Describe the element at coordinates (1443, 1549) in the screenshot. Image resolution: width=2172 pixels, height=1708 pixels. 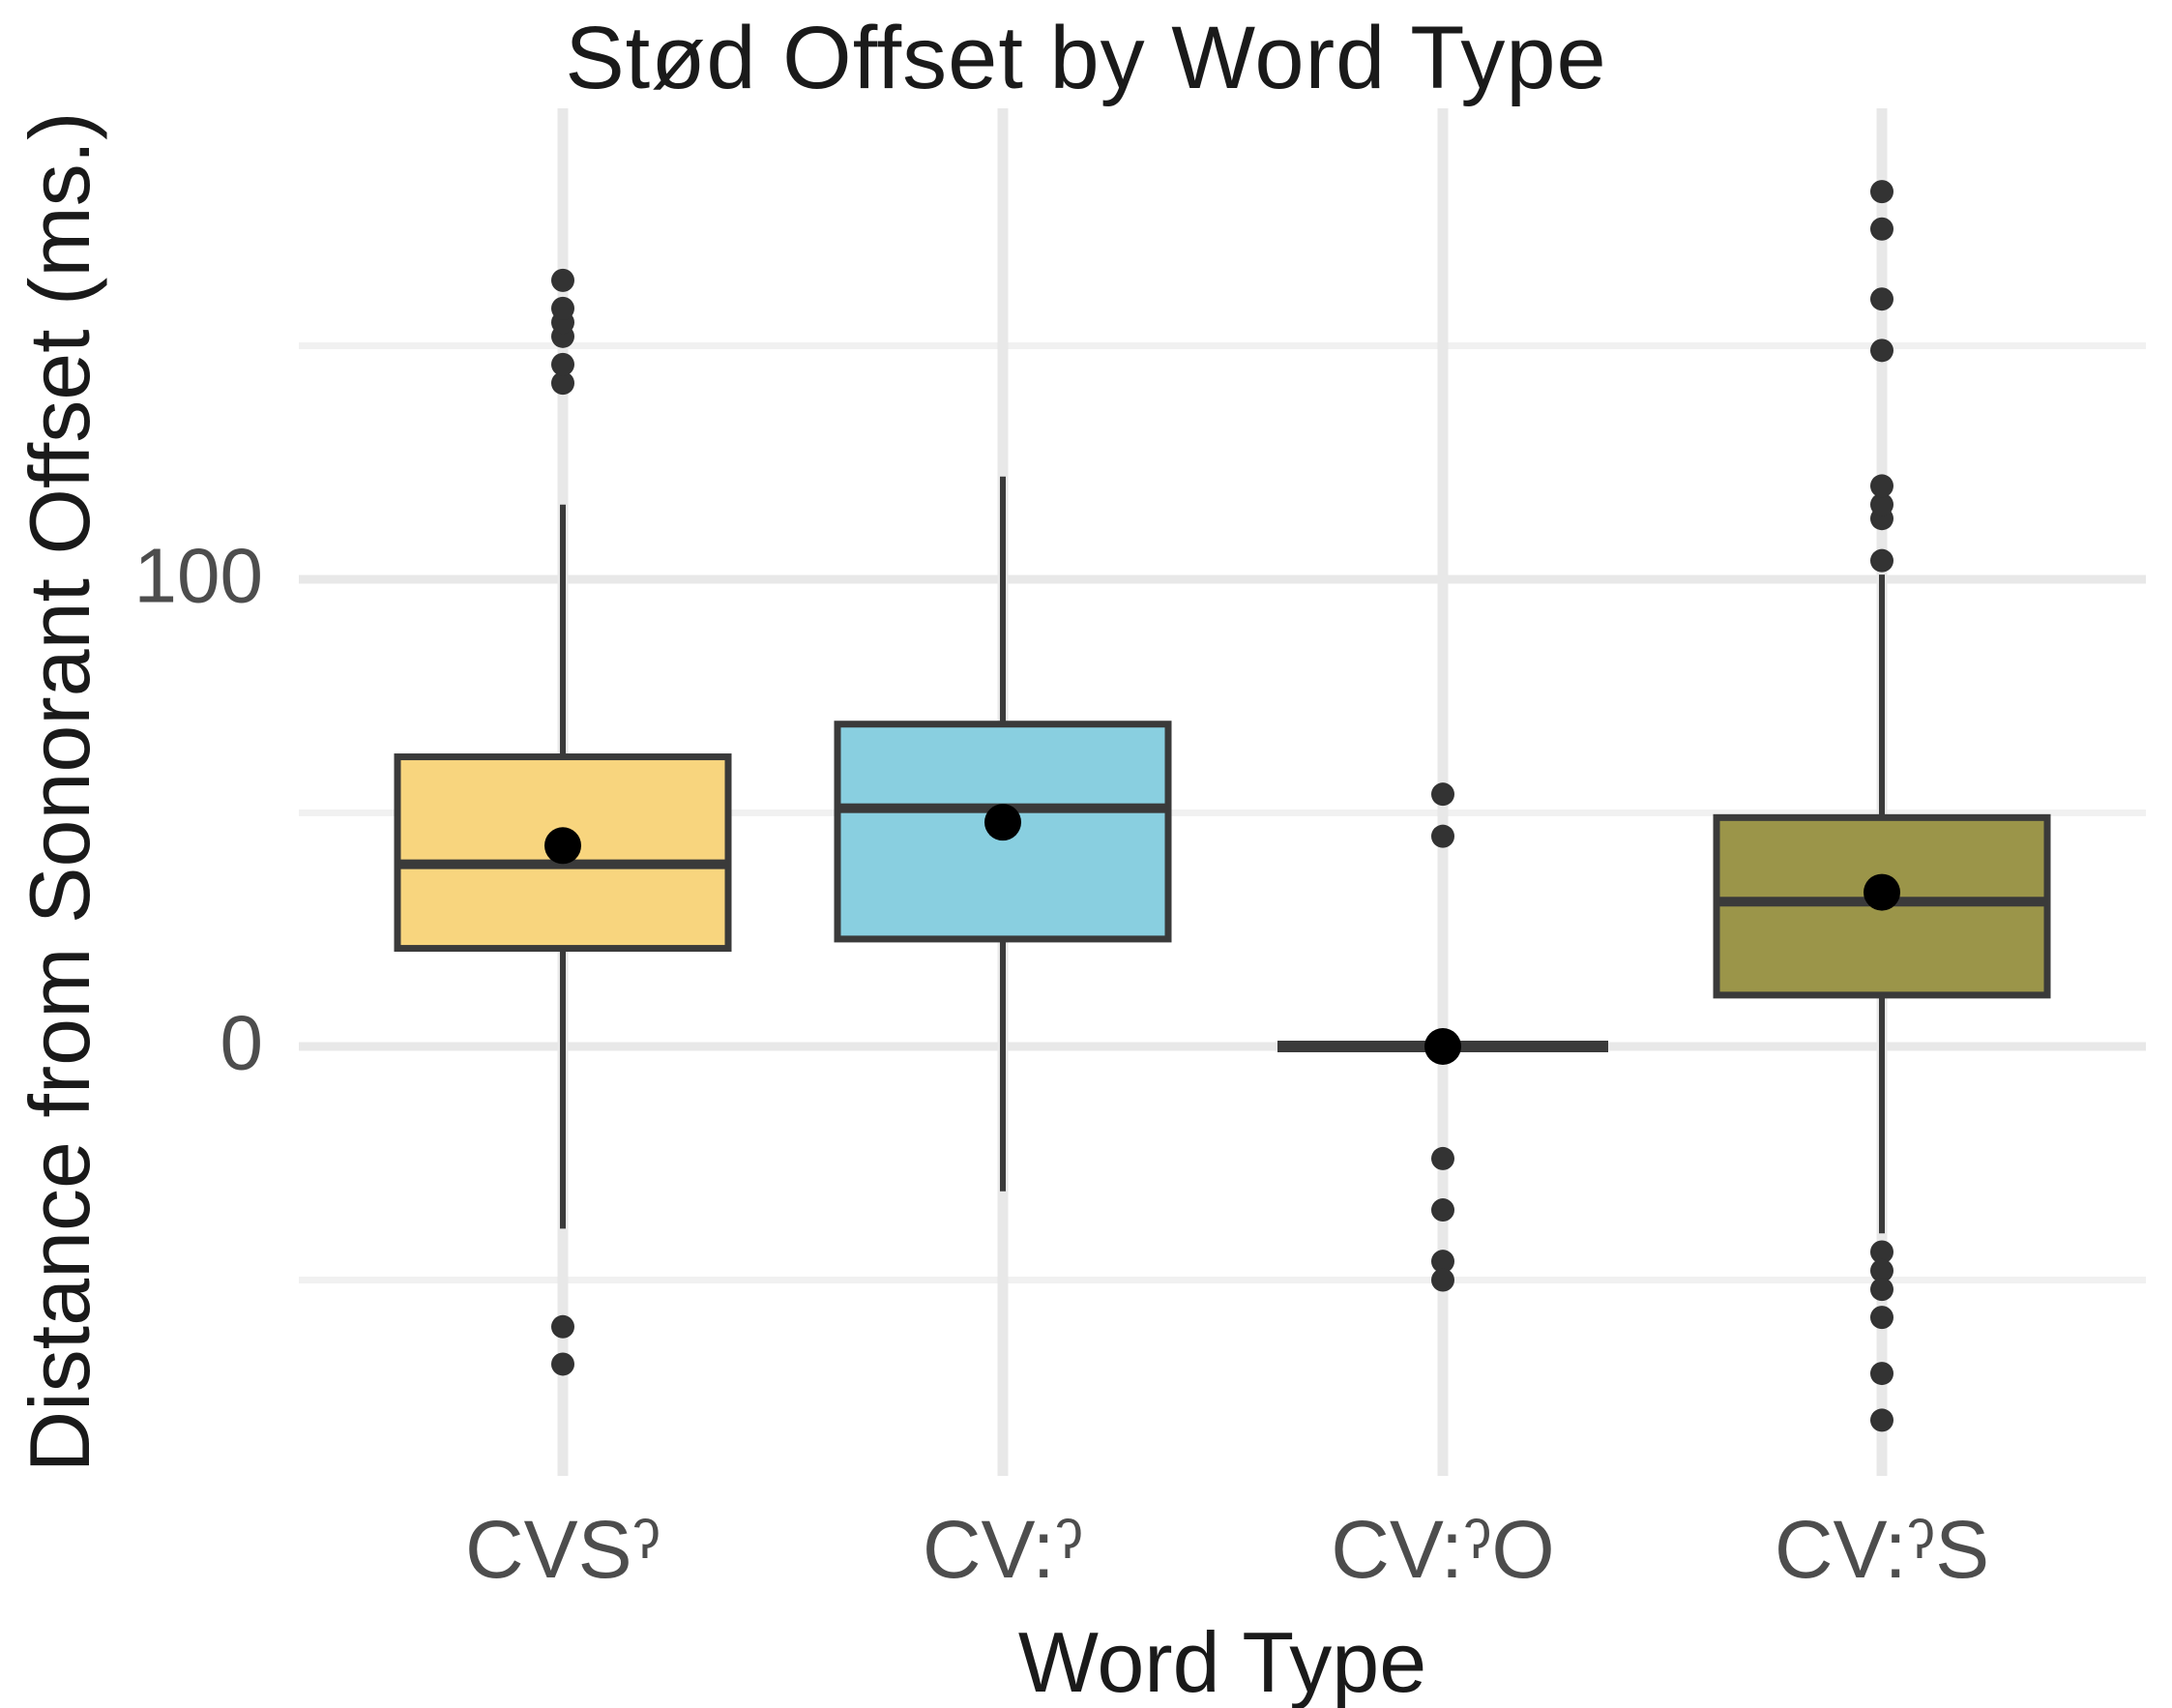
I see `x-tick-label-cvo: CV:ˀO` at that location.